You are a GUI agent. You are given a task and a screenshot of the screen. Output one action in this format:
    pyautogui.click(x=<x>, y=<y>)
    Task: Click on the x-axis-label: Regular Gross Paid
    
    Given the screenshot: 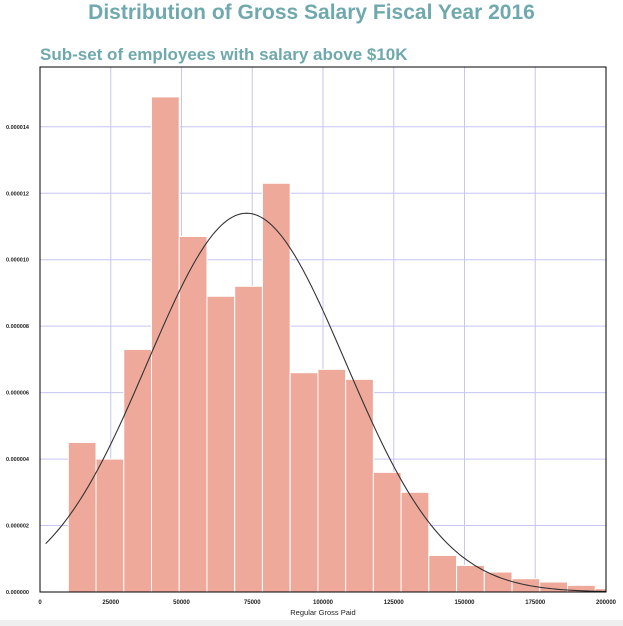 What is the action you would take?
    pyautogui.click(x=322, y=612)
    